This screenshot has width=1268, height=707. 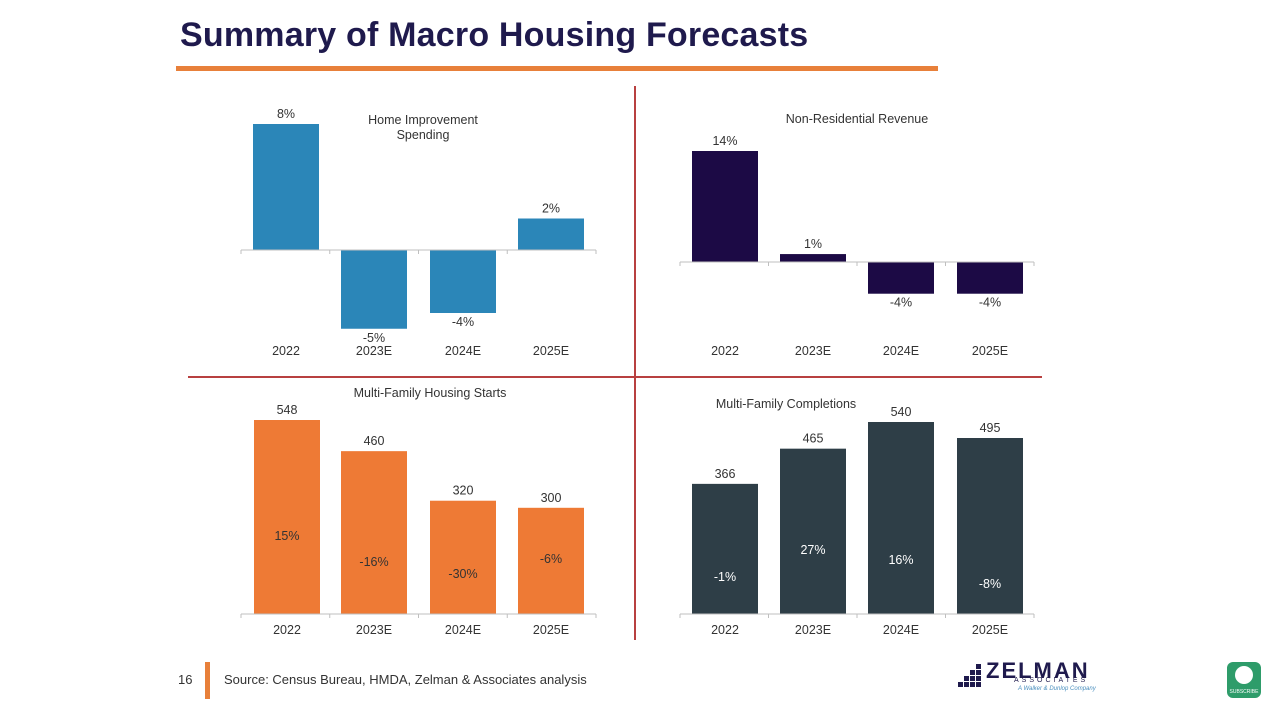 I want to click on data-label: 548, so click(x=287, y=410).